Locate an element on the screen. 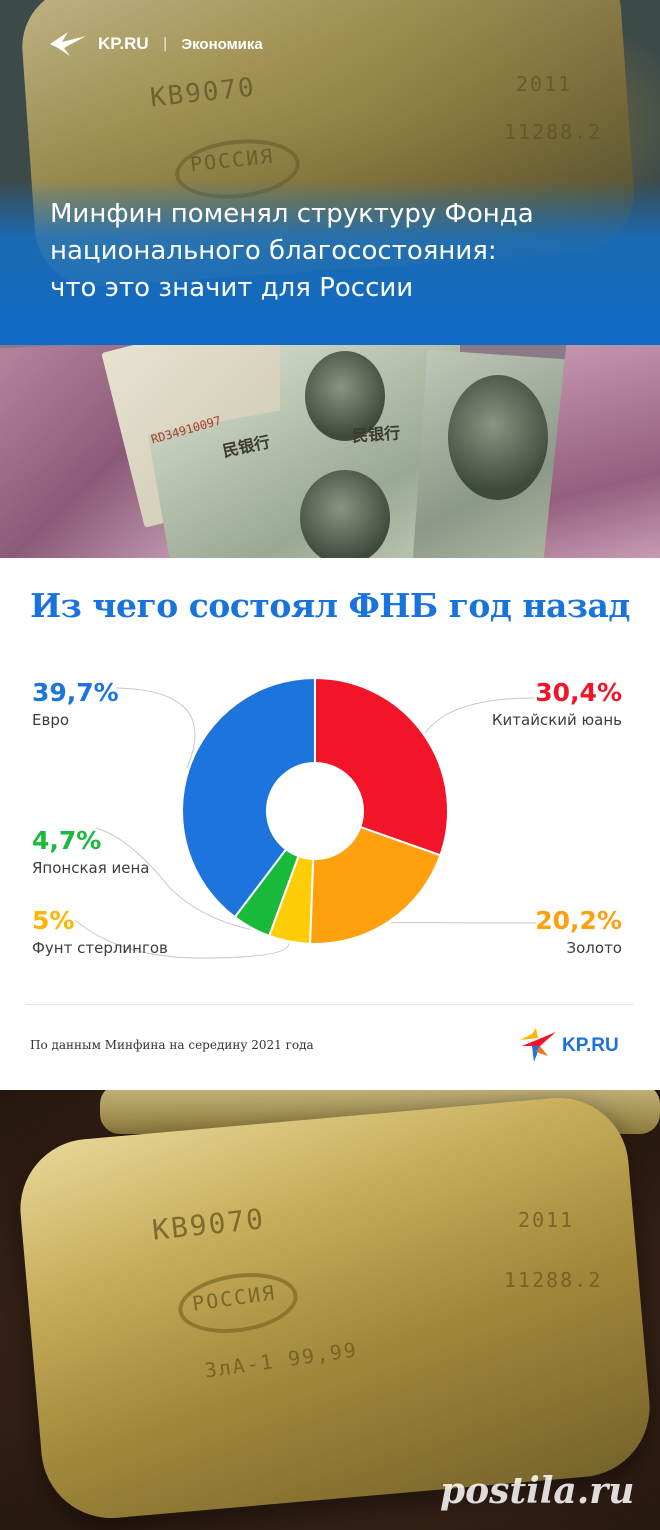 This screenshot has width=660, height=1530. label-yuan: 30,4% Китайский юань is located at coordinates (557, 705).